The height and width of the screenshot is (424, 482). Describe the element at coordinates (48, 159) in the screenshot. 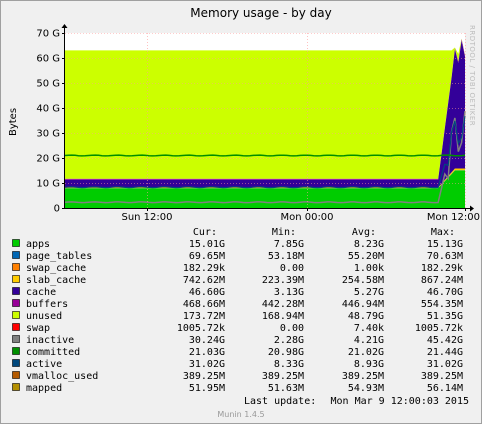

I see `y-tick-label: 20 G` at that location.